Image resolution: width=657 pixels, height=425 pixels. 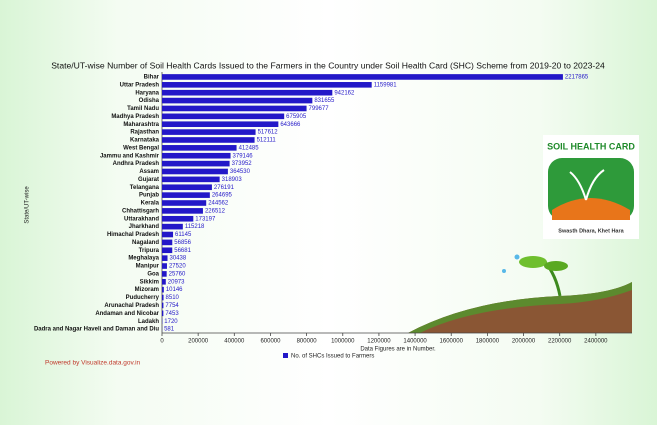 What do you see at coordinates (172, 306) in the screenshot?
I see `value-label: 7754` at bounding box center [172, 306].